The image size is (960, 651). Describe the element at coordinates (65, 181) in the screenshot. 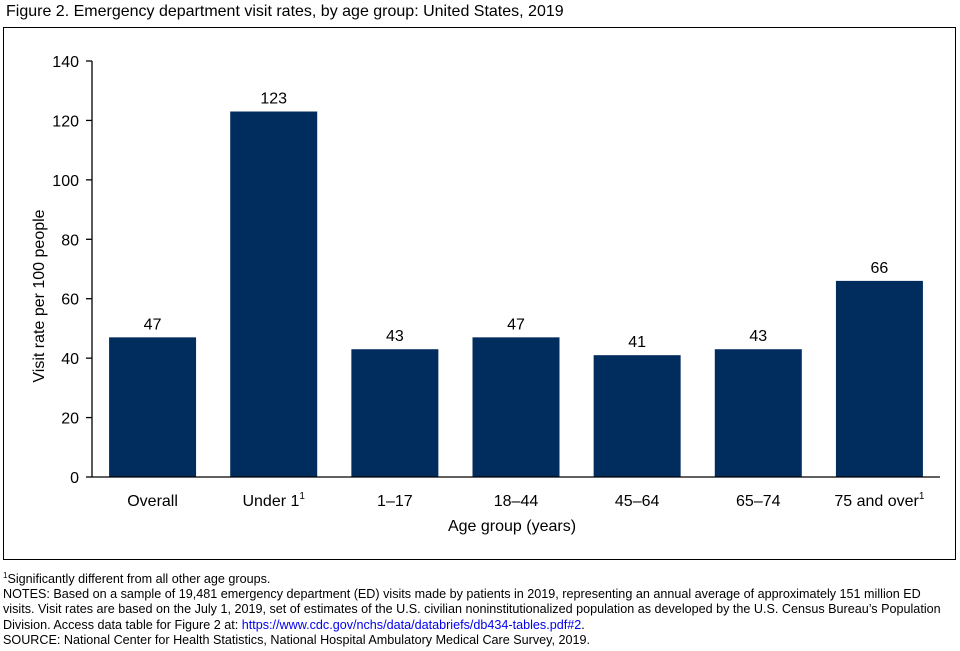

I see `y-tick-label: 100` at that location.